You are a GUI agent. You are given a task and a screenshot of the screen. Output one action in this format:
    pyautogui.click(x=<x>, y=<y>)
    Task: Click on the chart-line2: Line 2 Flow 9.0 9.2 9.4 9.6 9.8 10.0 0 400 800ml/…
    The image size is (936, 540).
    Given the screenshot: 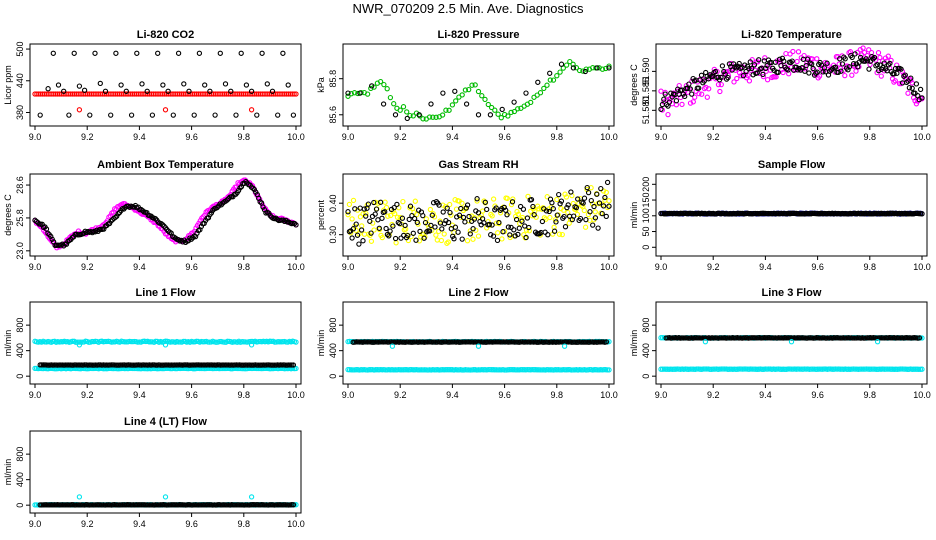 What is the action you would take?
    pyautogui.click(x=467, y=343)
    